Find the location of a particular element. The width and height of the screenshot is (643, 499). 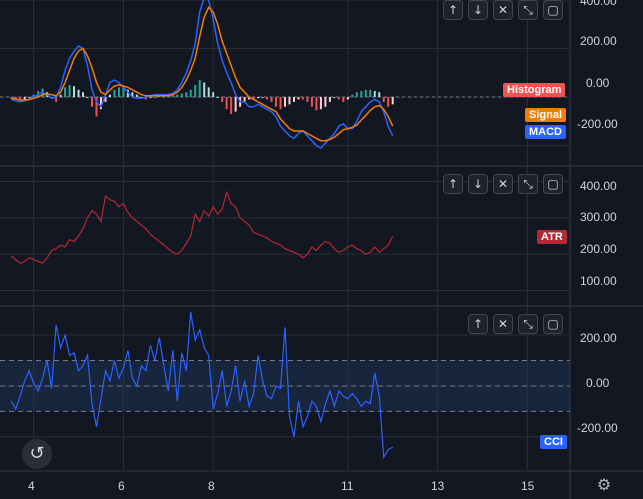

reset-chart-button: ↺ is located at coordinates (37, 454).